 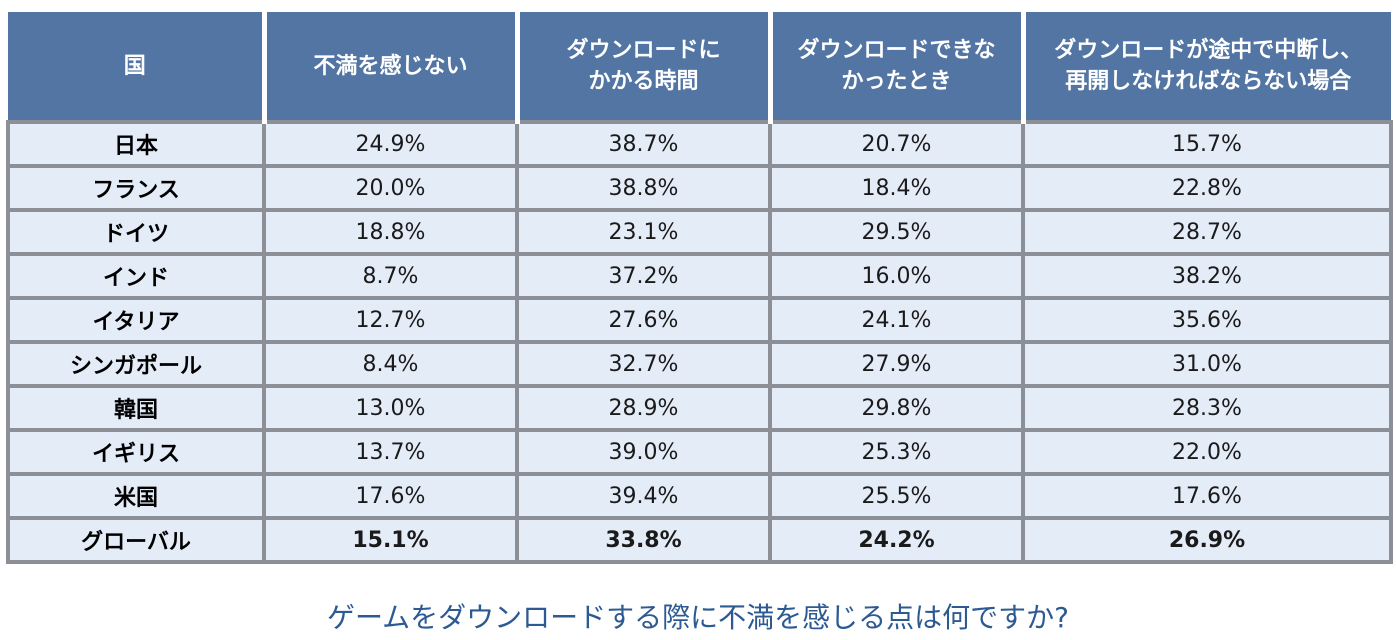 What do you see at coordinates (643, 320) in the screenshot?
I see `value-cell: 27.6%` at bounding box center [643, 320].